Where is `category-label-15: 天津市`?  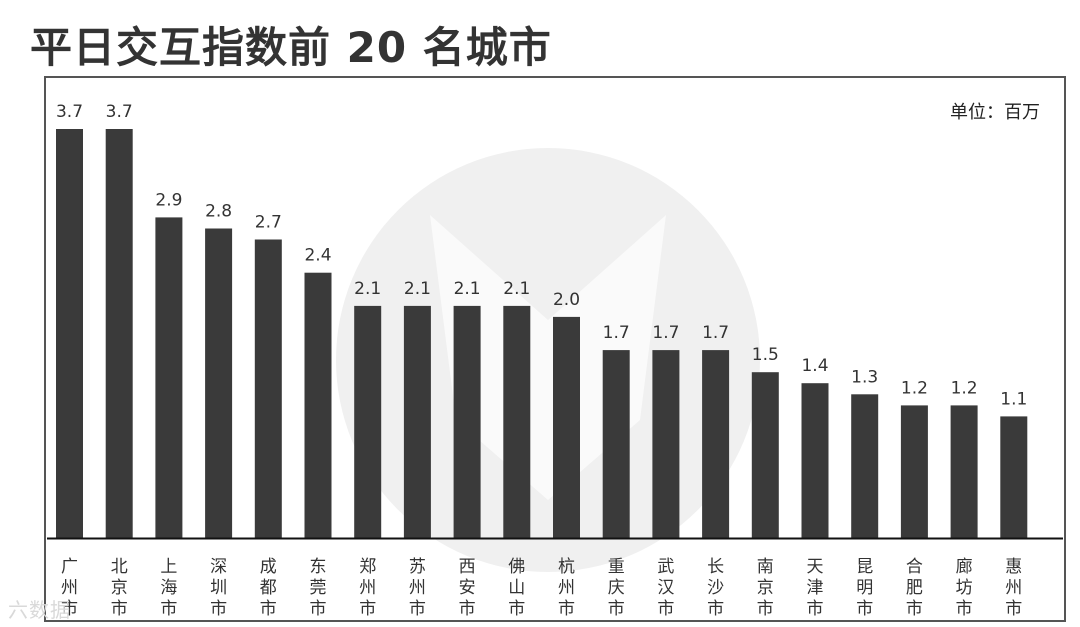
category-label-15: 天津市 is located at coordinates (815, 588).